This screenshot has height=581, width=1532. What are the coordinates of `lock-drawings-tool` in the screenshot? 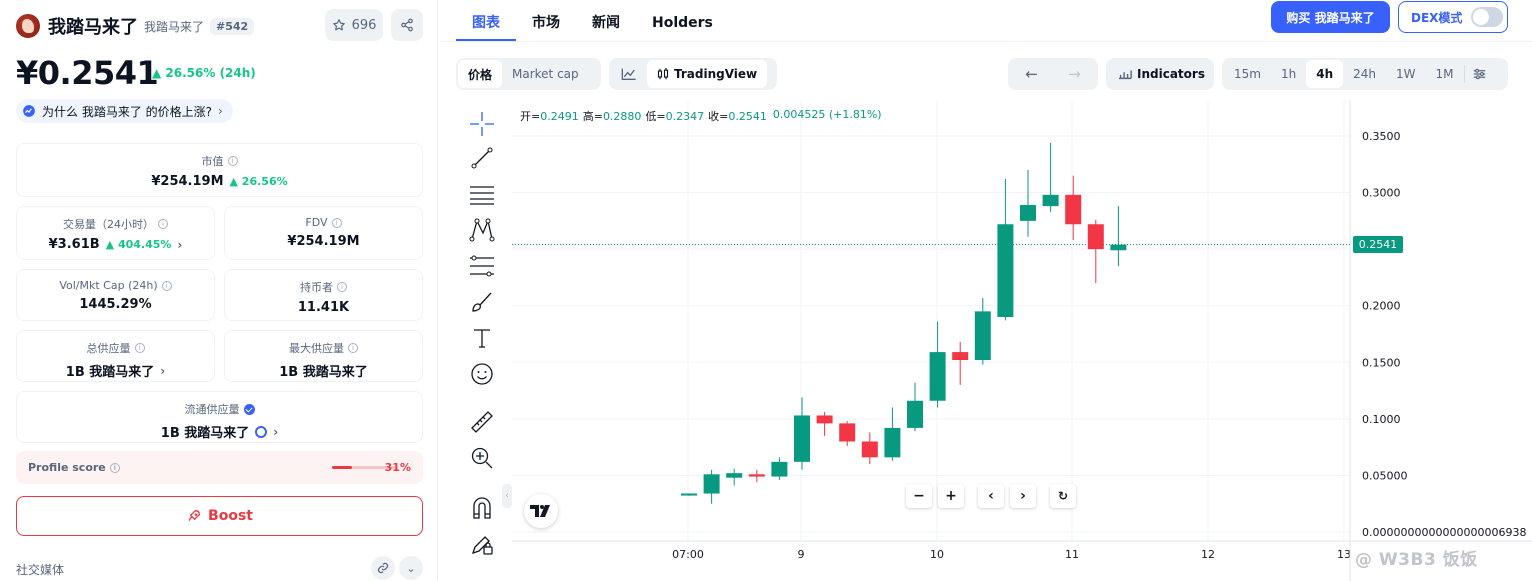 It's located at (482, 544).